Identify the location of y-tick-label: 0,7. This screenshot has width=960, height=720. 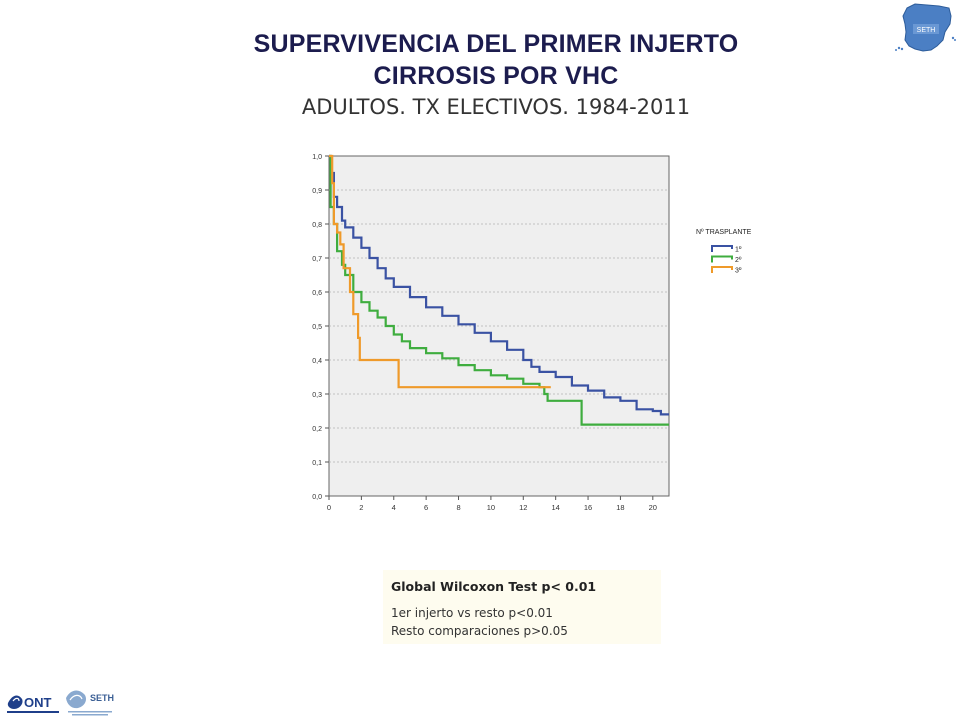
(317, 259).